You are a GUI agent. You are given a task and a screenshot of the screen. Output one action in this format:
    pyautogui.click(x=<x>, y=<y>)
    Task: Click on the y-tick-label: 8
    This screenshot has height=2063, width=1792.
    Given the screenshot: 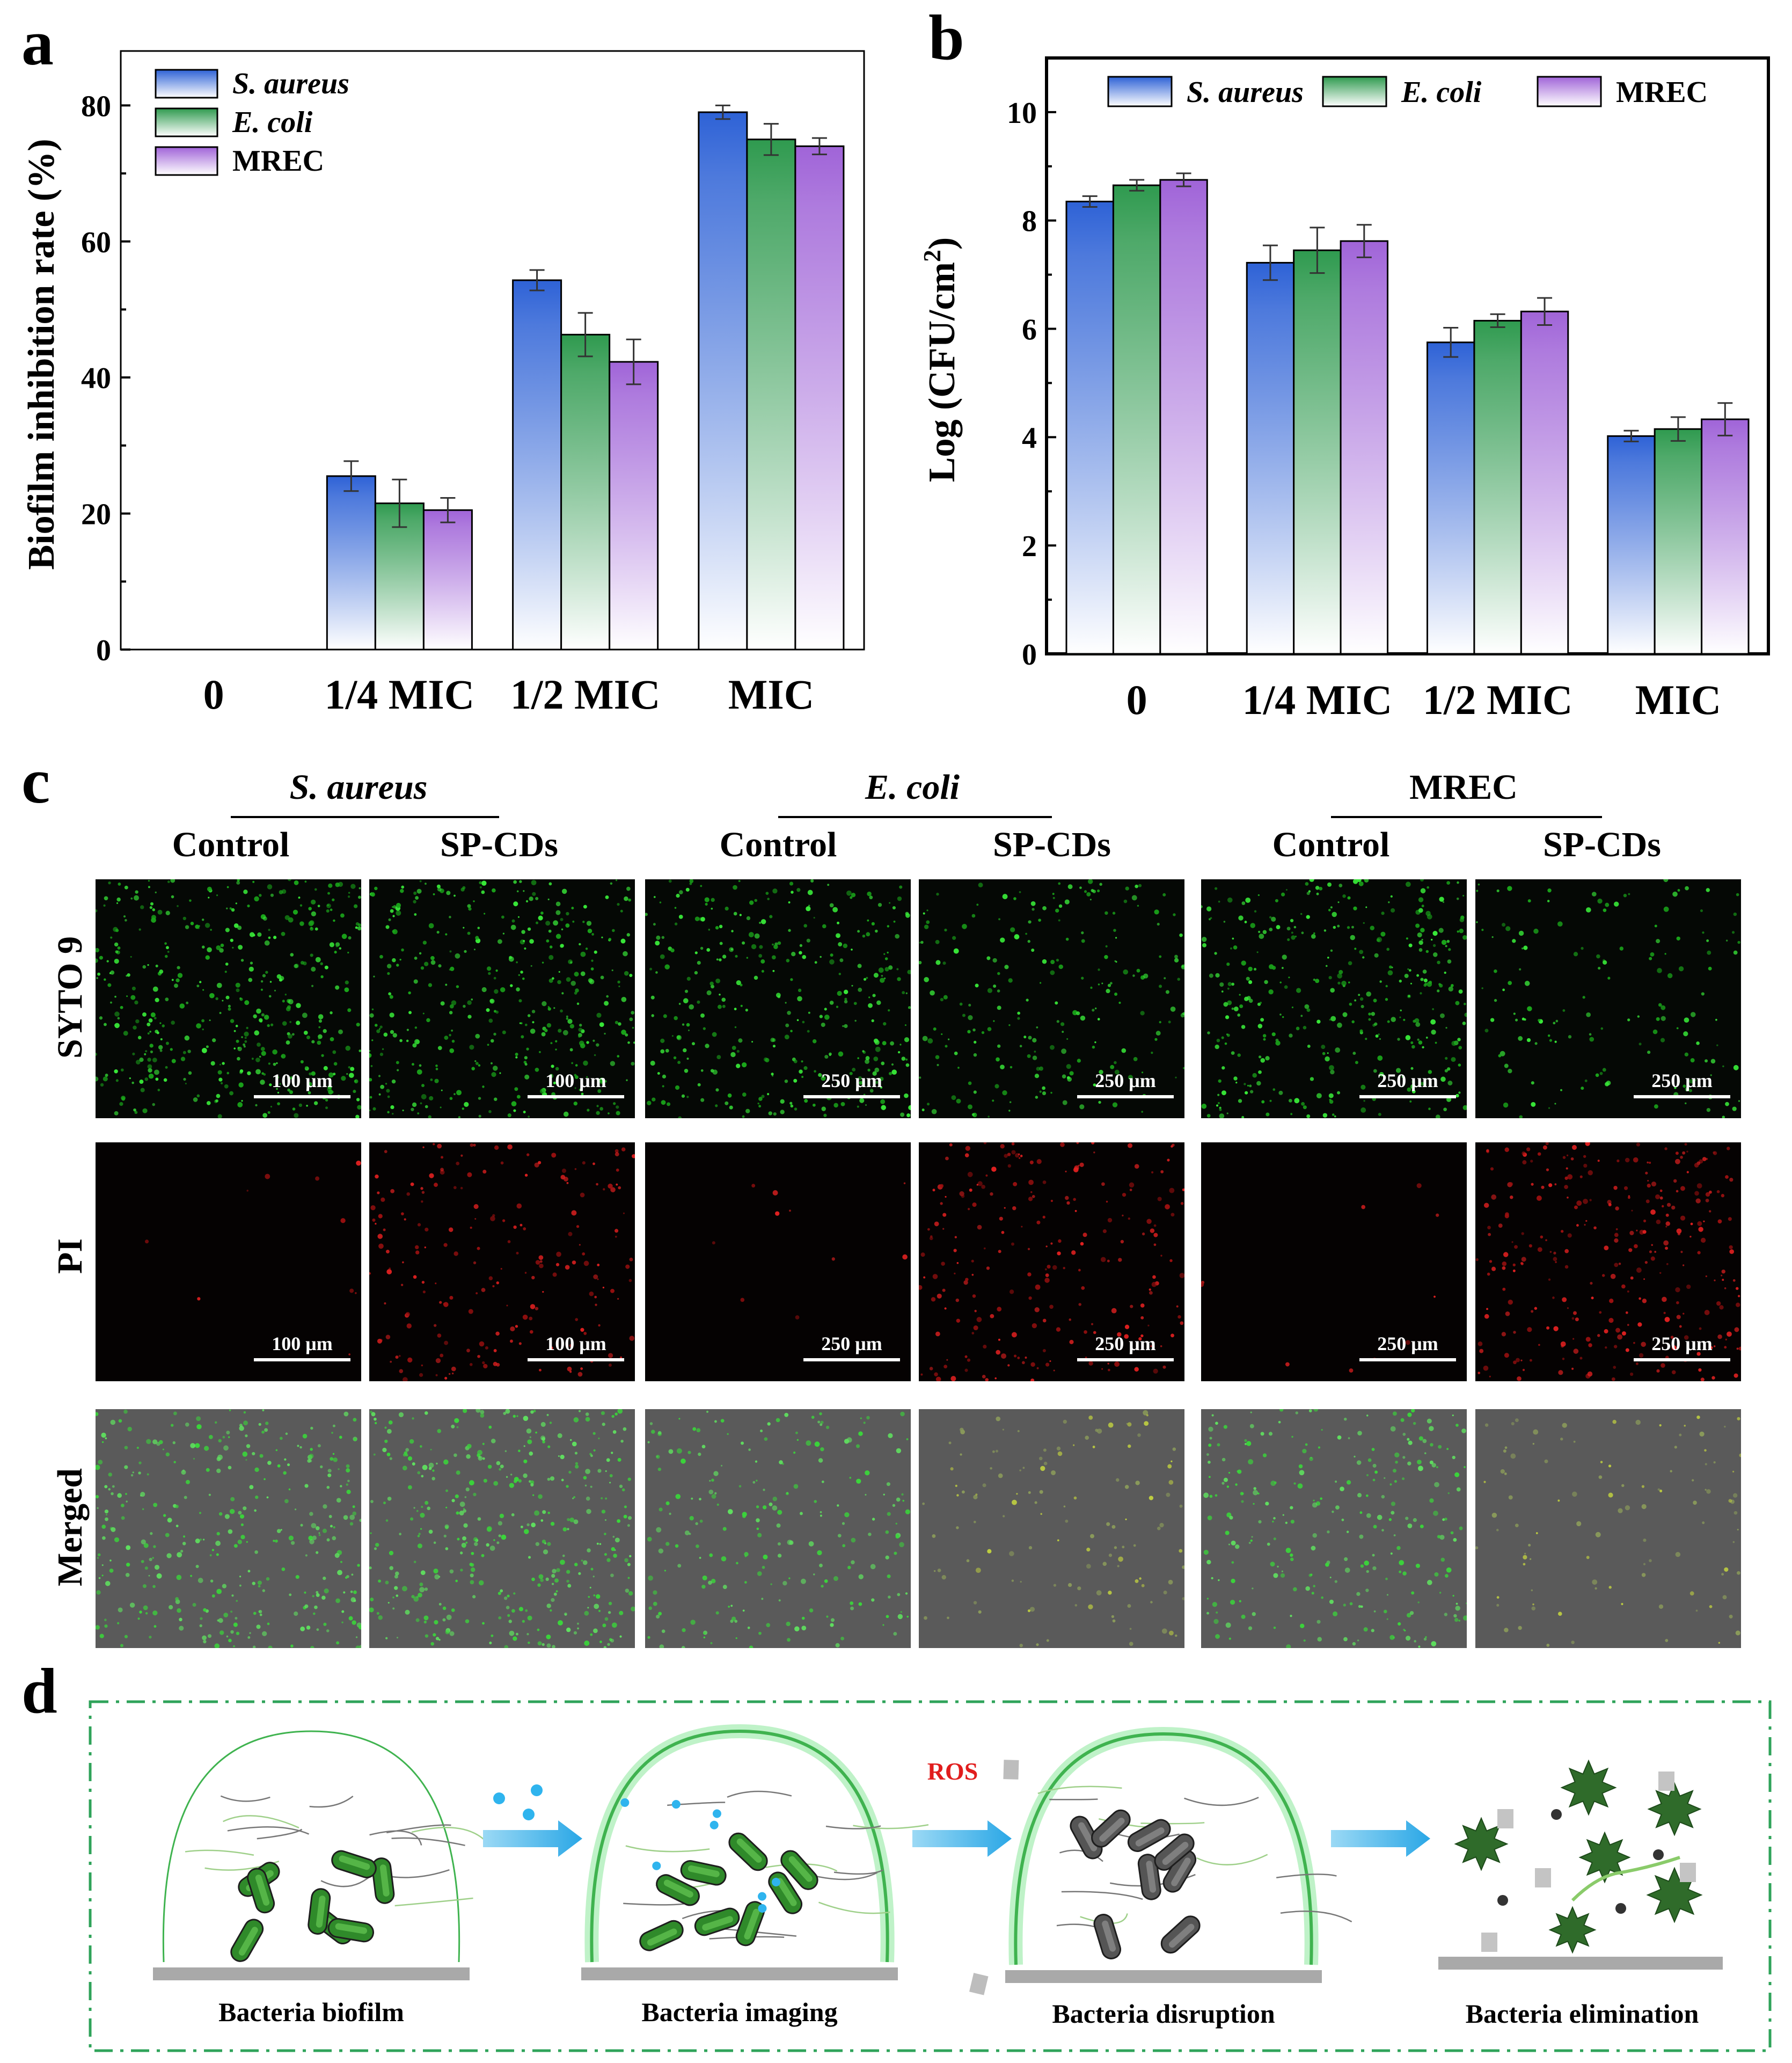 What is the action you would take?
    pyautogui.click(x=1029, y=221)
    